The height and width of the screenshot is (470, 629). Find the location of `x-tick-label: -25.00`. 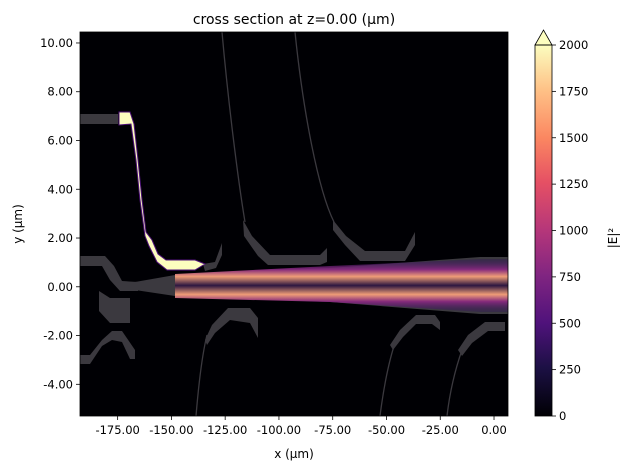

x-tick-label: -25.00 is located at coordinates (440, 430).